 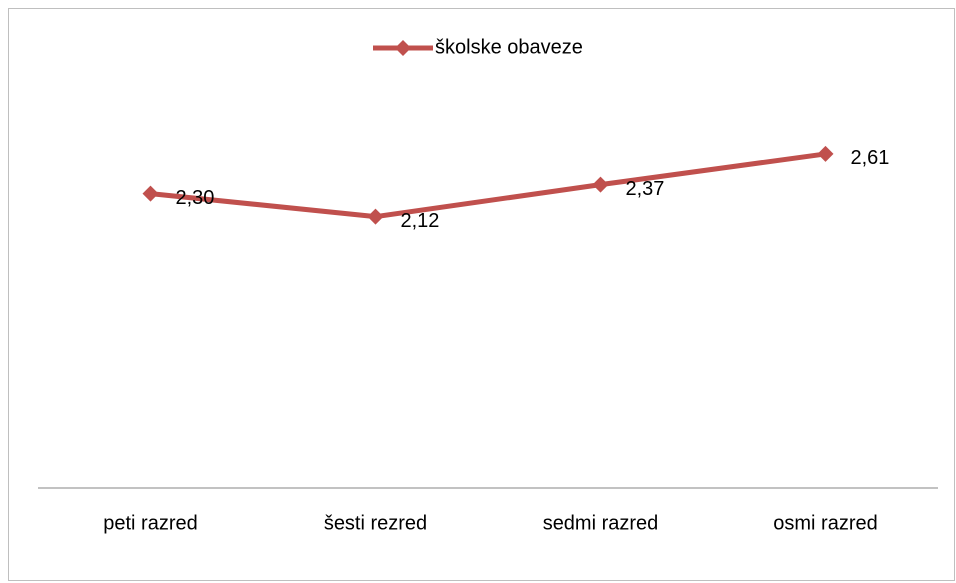 What do you see at coordinates (420, 221) in the screenshot?
I see `data-label: 2,12` at bounding box center [420, 221].